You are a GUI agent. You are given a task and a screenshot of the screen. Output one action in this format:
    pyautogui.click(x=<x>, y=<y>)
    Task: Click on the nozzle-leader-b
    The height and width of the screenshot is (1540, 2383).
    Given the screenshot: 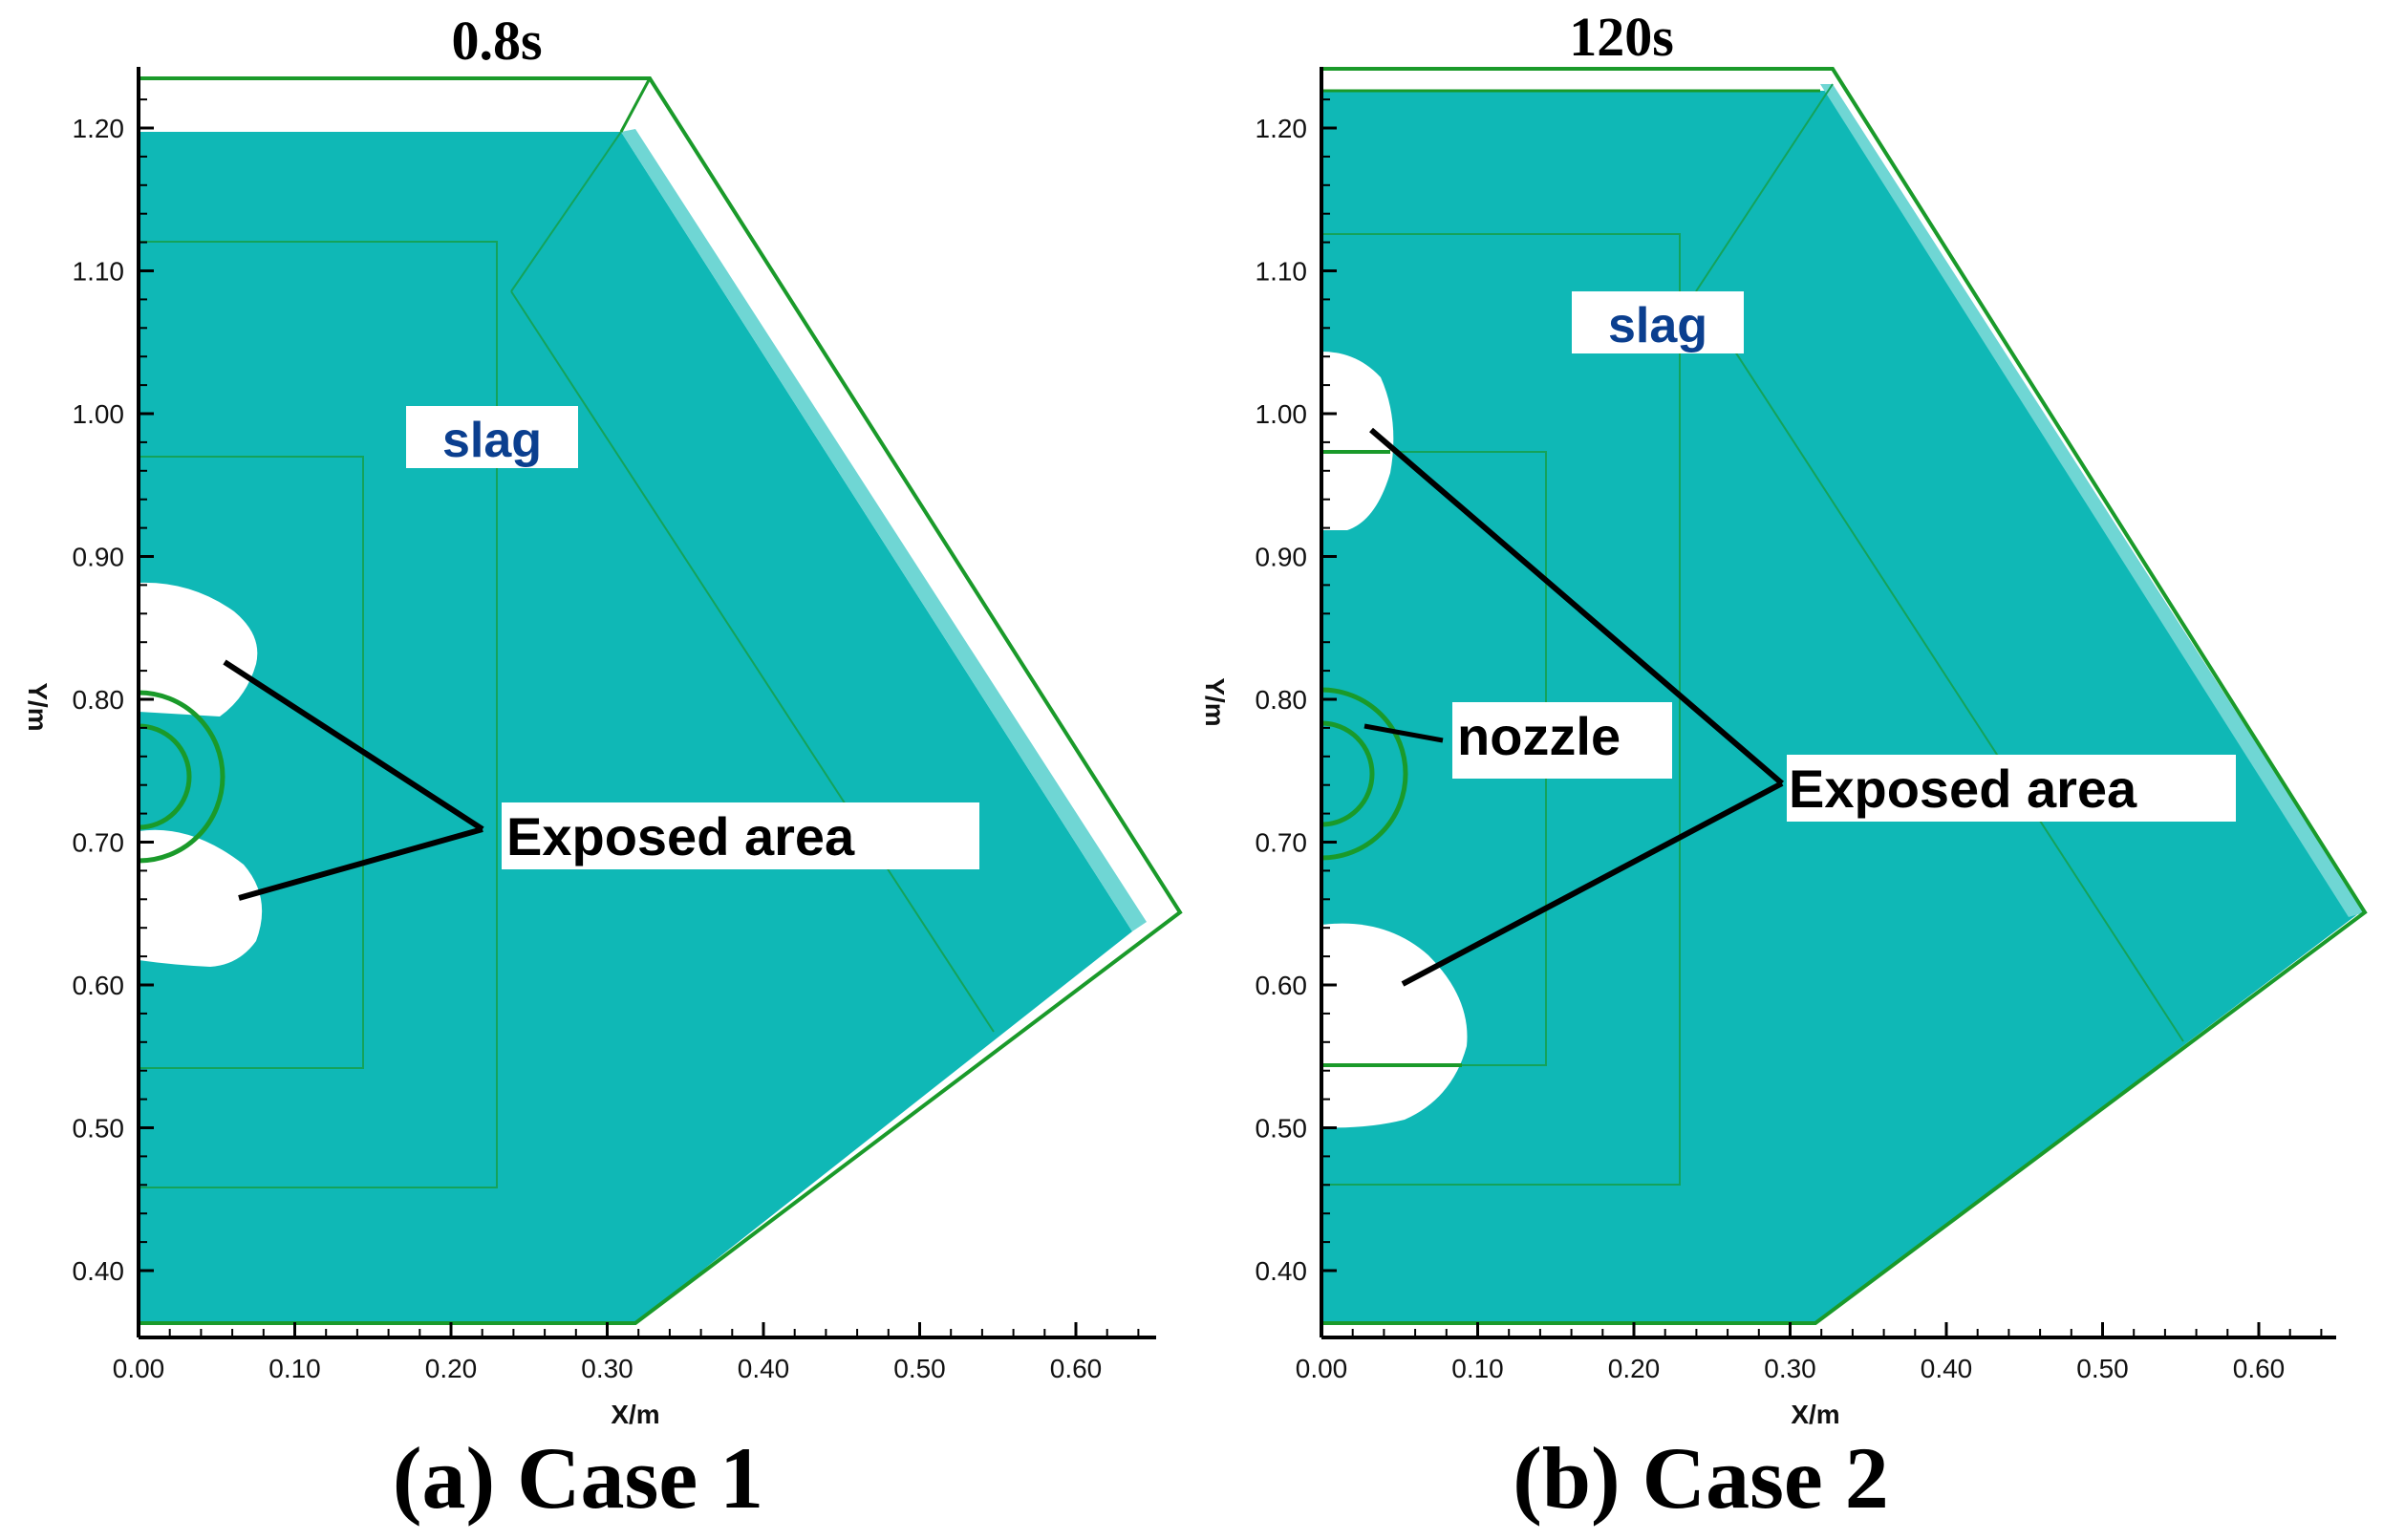 What is the action you would take?
    pyautogui.click(x=1403, y=733)
    